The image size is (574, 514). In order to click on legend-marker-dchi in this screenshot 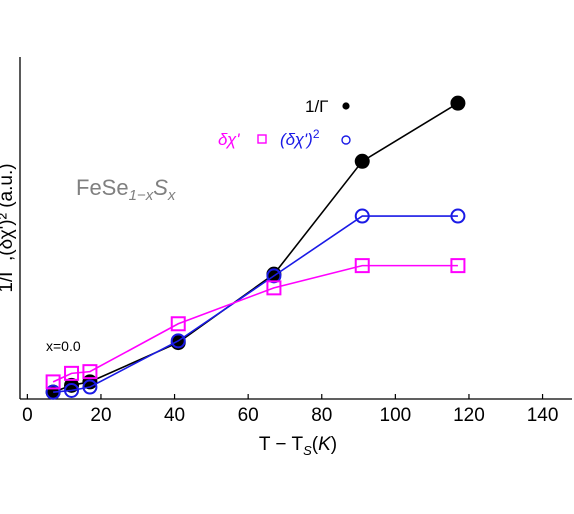, I will do `click(262, 139)`.